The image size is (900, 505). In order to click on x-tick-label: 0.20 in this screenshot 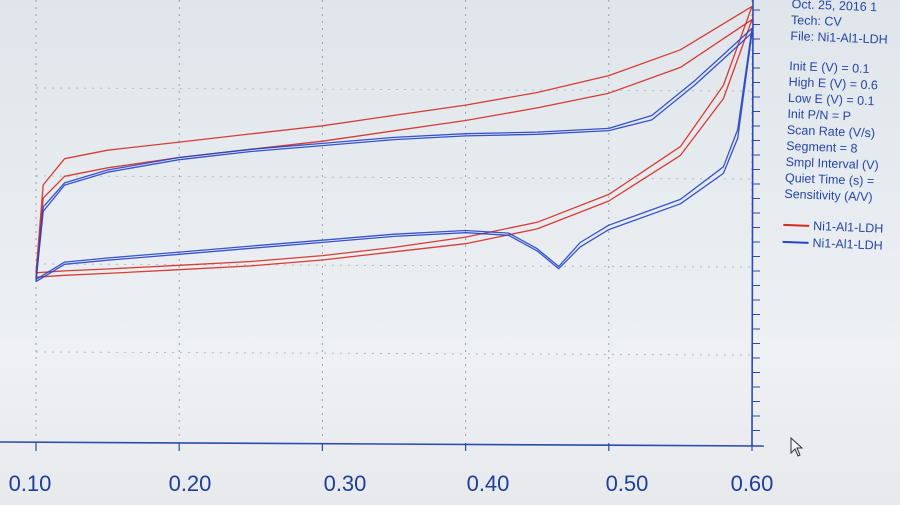, I will do `click(190, 483)`.